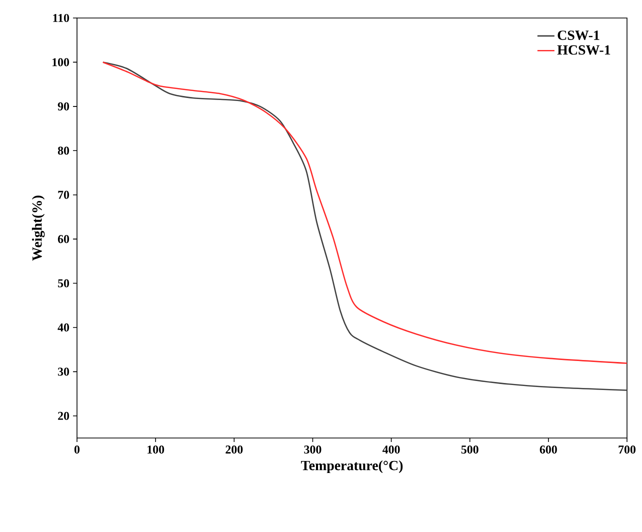 This screenshot has height=532, width=642. What do you see at coordinates (64, 327) in the screenshot?
I see `y-tick-label: 40` at bounding box center [64, 327].